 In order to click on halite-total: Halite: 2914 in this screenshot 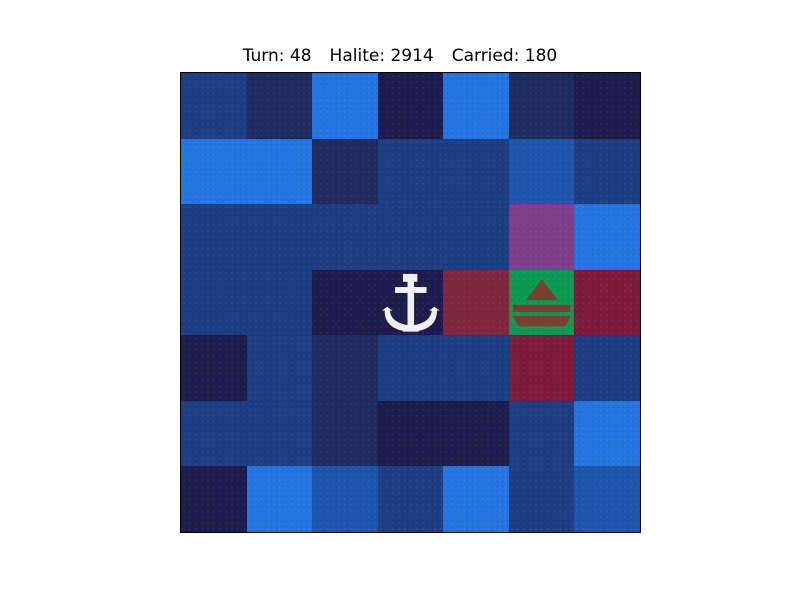, I will do `click(381, 56)`.